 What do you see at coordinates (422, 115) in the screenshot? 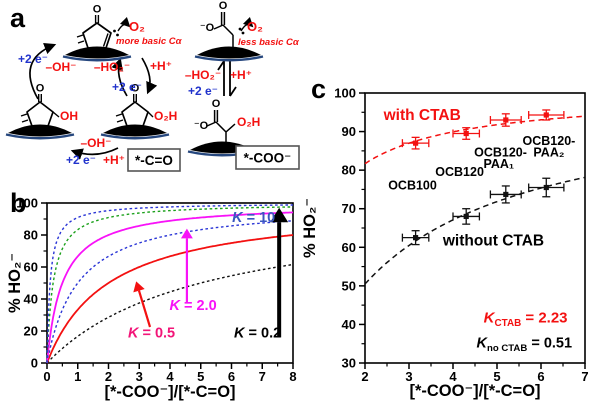
I see `annotation: with CTAB` at bounding box center [422, 115].